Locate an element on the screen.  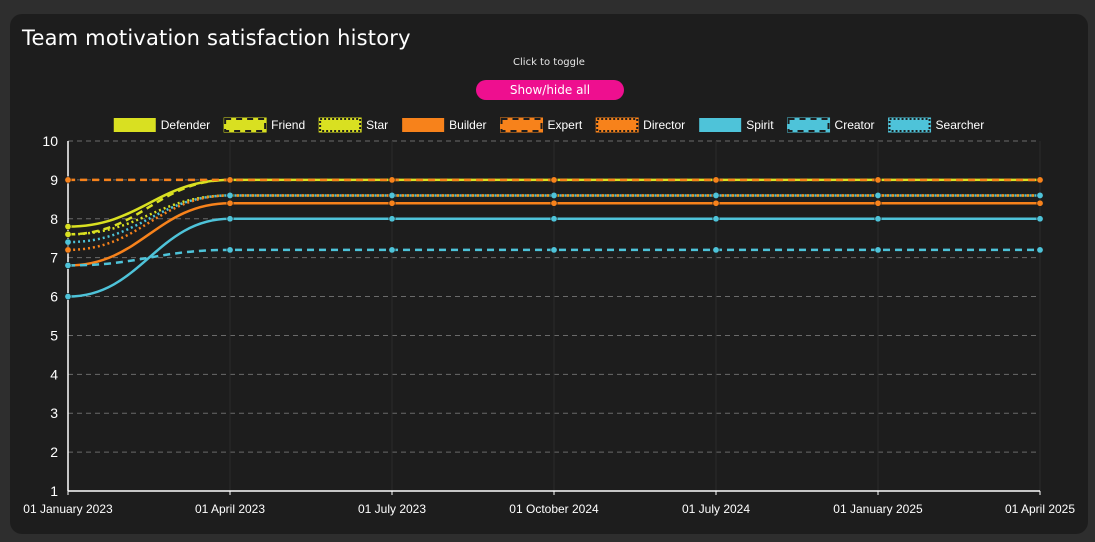
series-spirit is located at coordinates (554, 258).